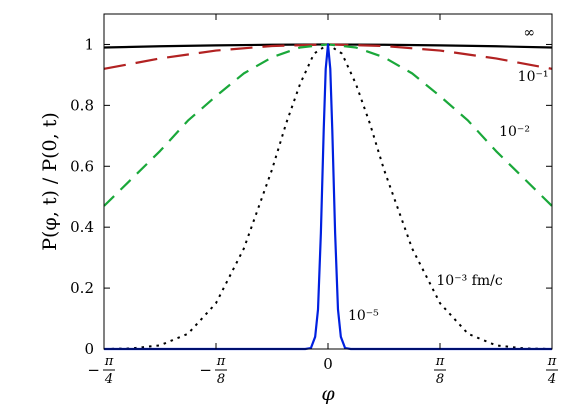 Image resolution: width=581 pixels, height=407 pixels. What do you see at coordinates (533, 77) in the screenshot?
I see `series-annotation-1: 10⁻¹` at bounding box center [533, 77].